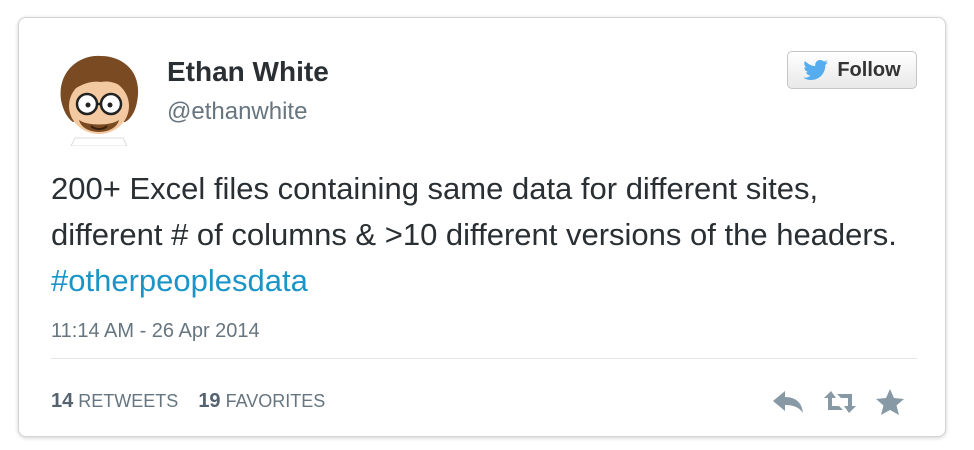  What do you see at coordinates (128, 401) in the screenshot?
I see `retweets-label: RETWEETS` at bounding box center [128, 401].